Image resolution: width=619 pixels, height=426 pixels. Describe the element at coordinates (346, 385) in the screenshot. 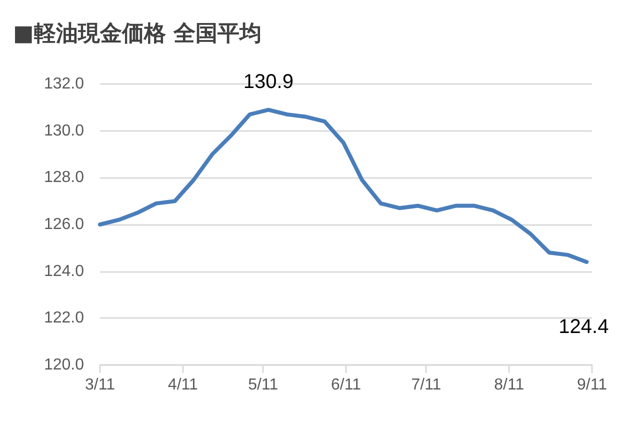

I see `x-tick-label: 6/11` at that location.